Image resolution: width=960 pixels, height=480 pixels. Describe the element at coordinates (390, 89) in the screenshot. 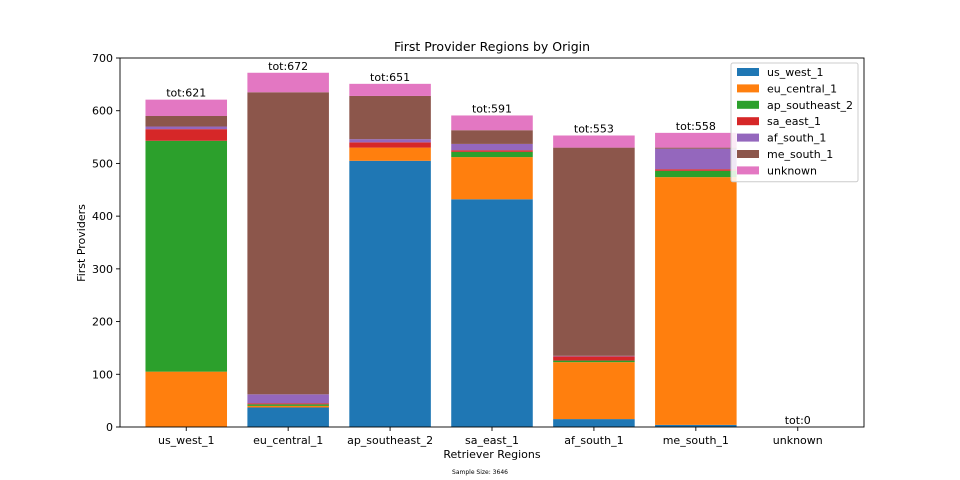

I see `bar-ap_southeast_2-unknown` at that location.